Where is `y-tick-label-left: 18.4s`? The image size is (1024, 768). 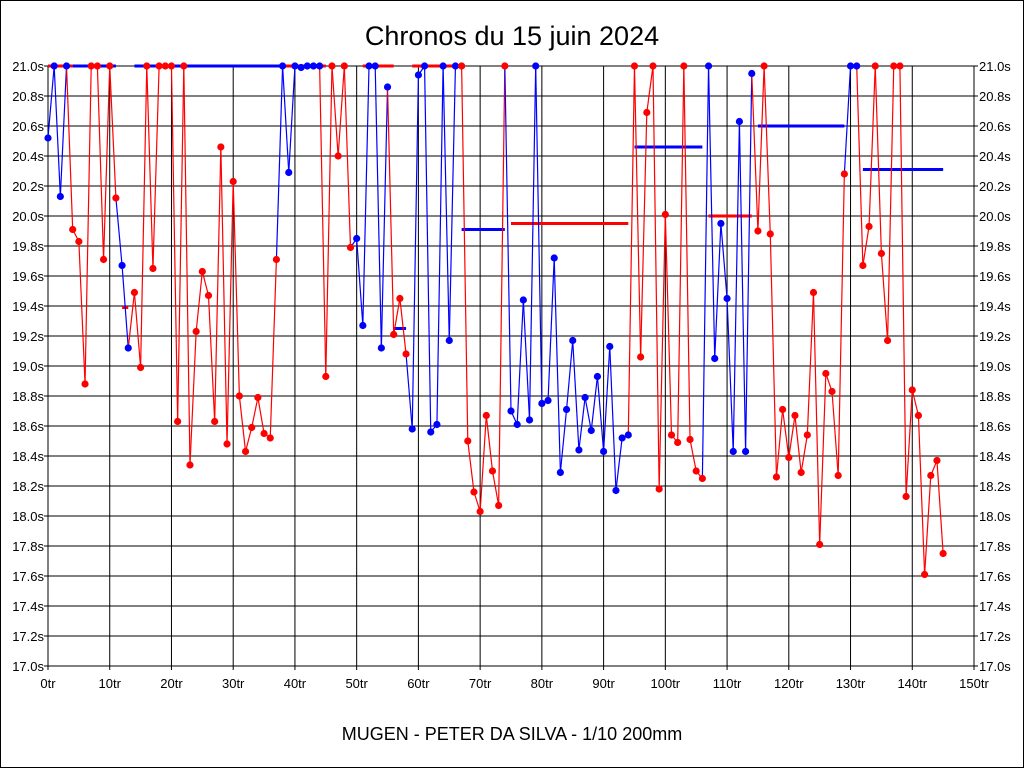
y-tick-label-left: 18.4s is located at coordinates (28, 456).